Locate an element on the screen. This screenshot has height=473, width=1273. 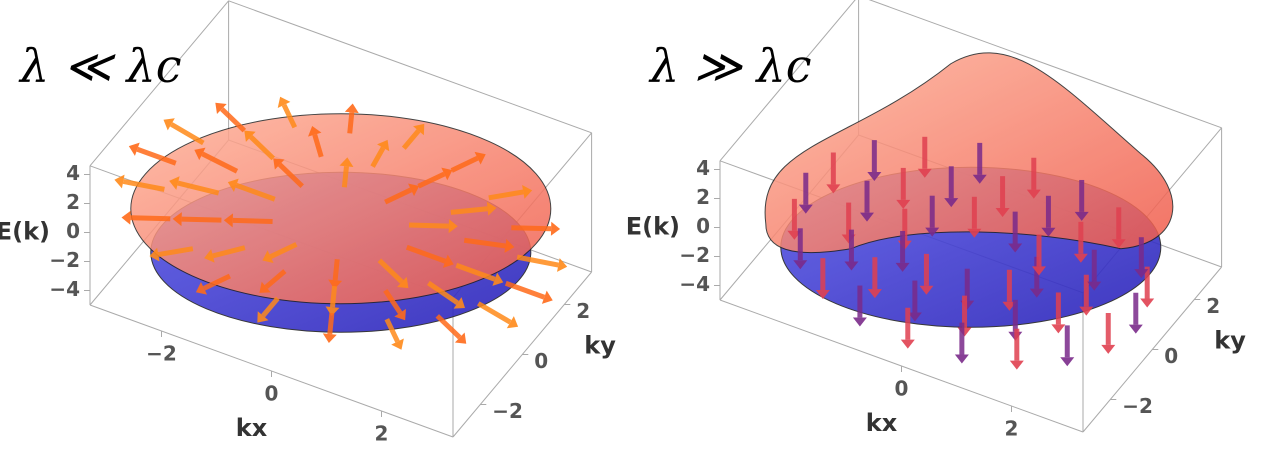
x-tick-label: 0 is located at coordinates (902, 389).